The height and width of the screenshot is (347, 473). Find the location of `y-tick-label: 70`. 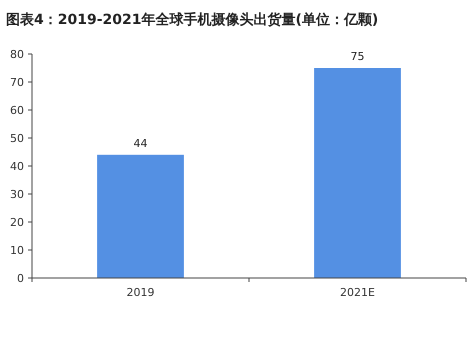

y-tick-label: 70 is located at coordinates (17, 82).